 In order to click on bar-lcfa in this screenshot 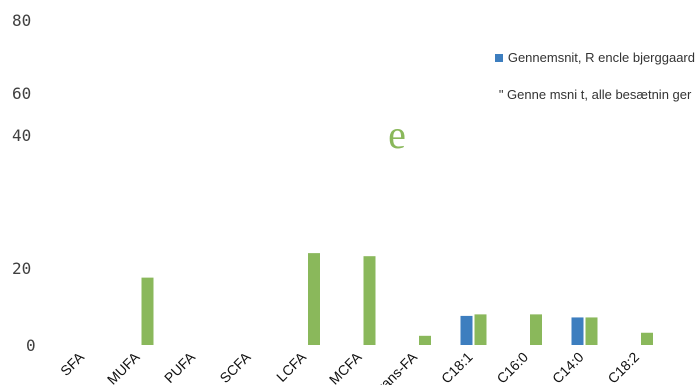, I will do `click(314, 299)`.